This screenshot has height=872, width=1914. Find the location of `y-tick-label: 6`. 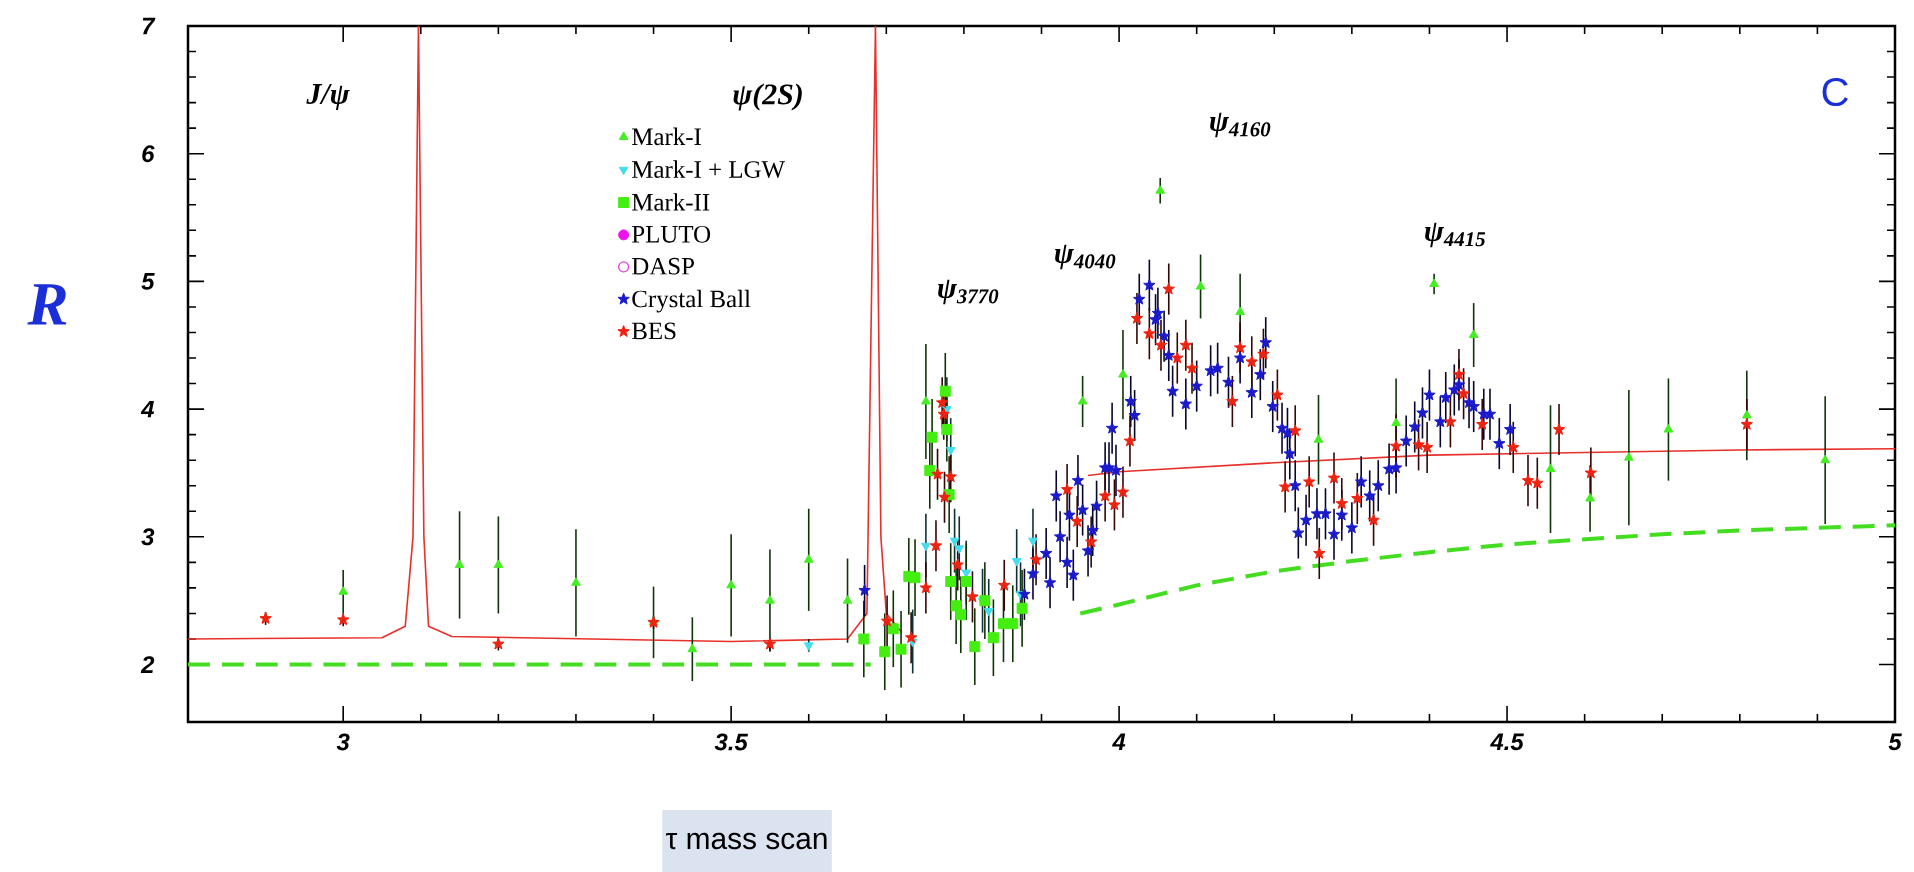

y-tick-label: 6 is located at coordinates (148, 154).